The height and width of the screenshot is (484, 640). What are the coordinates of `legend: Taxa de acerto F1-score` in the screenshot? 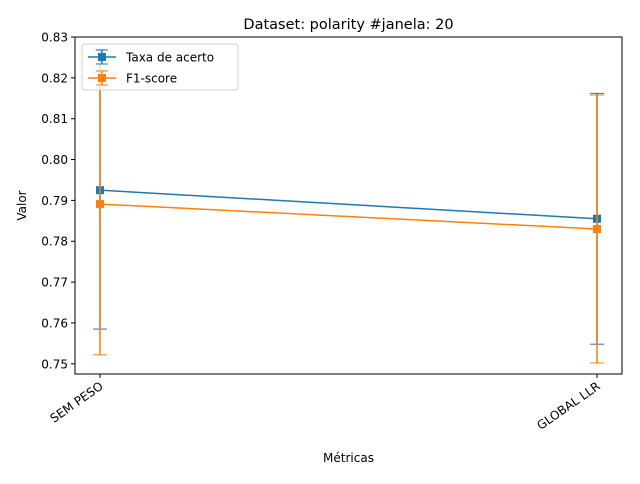 It's located at (160, 67).